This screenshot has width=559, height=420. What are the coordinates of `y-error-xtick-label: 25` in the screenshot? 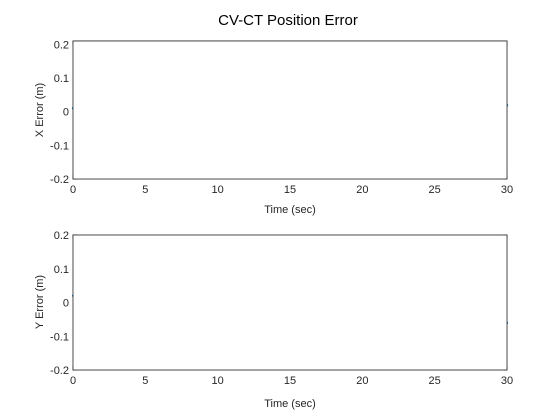 It's located at (435, 381).